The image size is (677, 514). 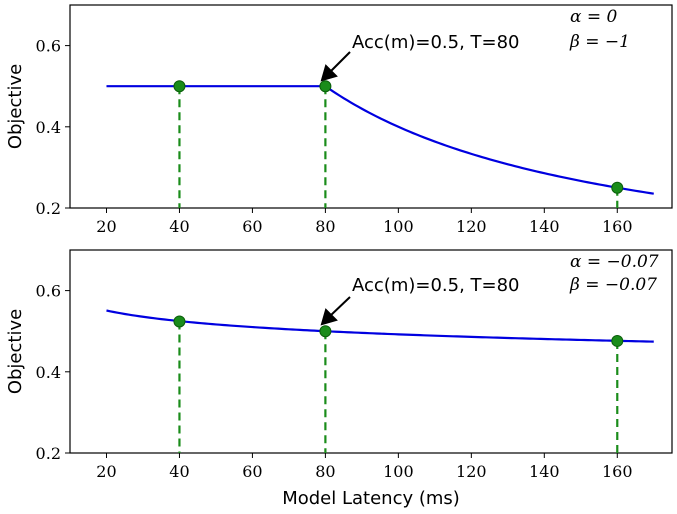 I want to click on bottom-y-tick-label-0.2: 0.2, so click(x=48, y=453).